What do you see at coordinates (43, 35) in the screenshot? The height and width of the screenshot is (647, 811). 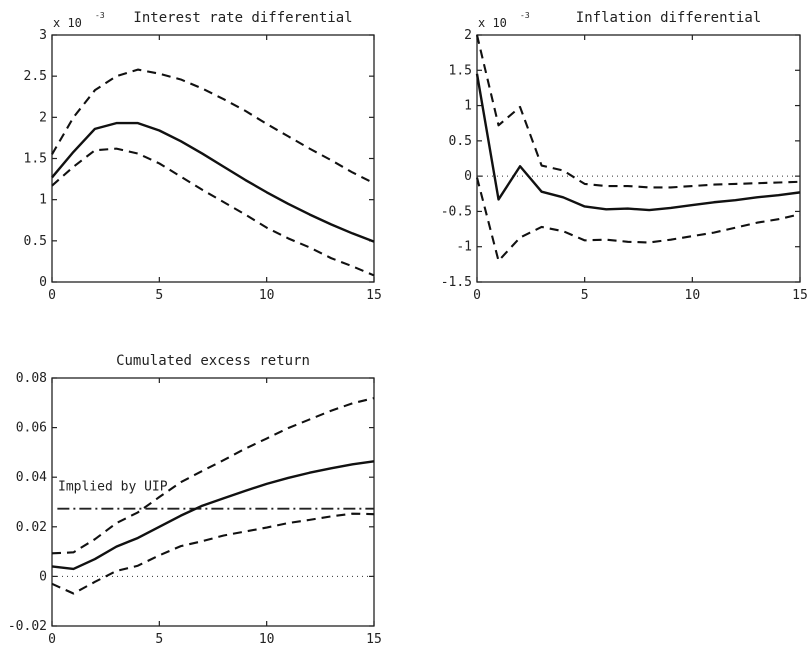 I see `y-tick-label: 3` at bounding box center [43, 35].